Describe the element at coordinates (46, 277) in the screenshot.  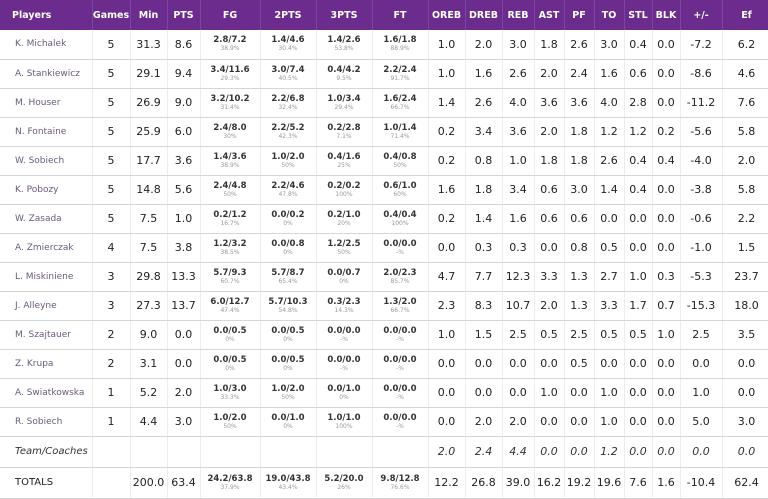
I see `player-name: L. Miskiniene` at that location.